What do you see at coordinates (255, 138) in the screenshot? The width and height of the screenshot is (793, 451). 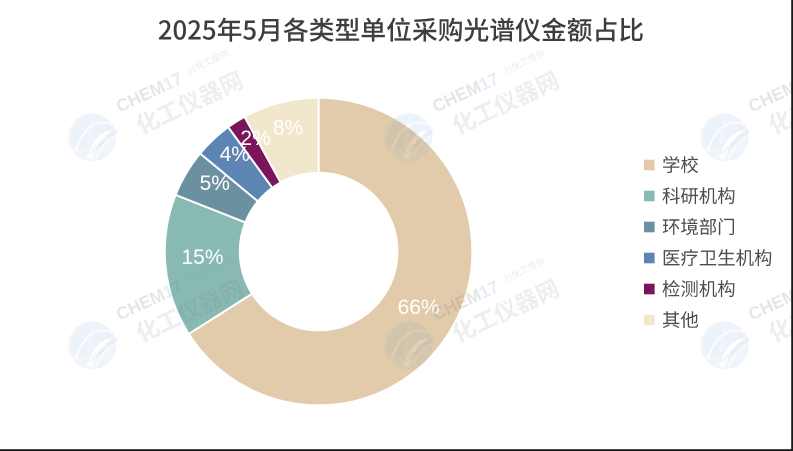 I see `svg-text: 2%` at bounding box center [255, 138].